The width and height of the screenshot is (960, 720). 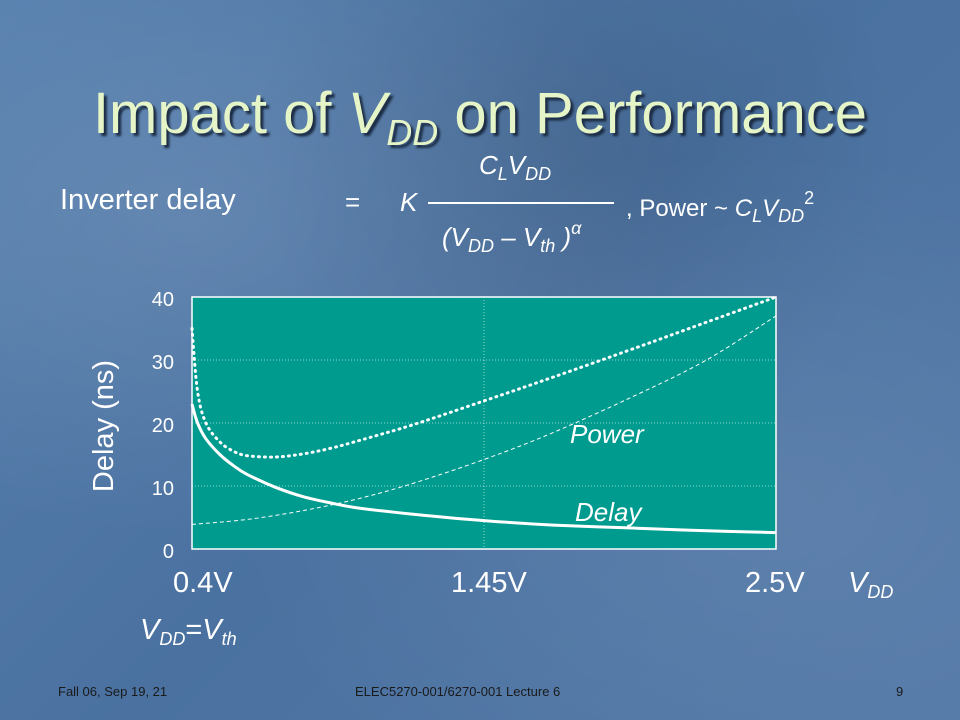 I want to click on y-tick-label: 0, so click(x=168, y=552).